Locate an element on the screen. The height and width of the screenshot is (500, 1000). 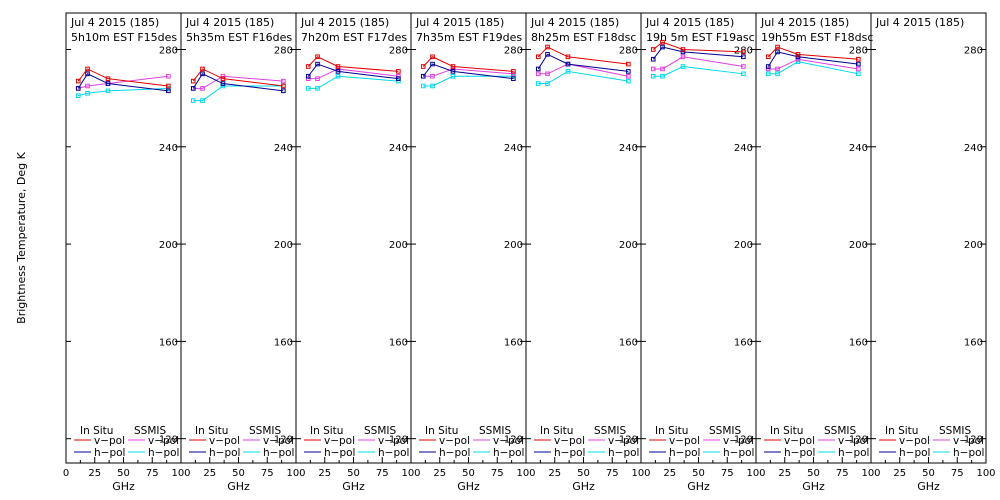
legend-label-insitu-h: h−pol is located at coordinates (799, 453).